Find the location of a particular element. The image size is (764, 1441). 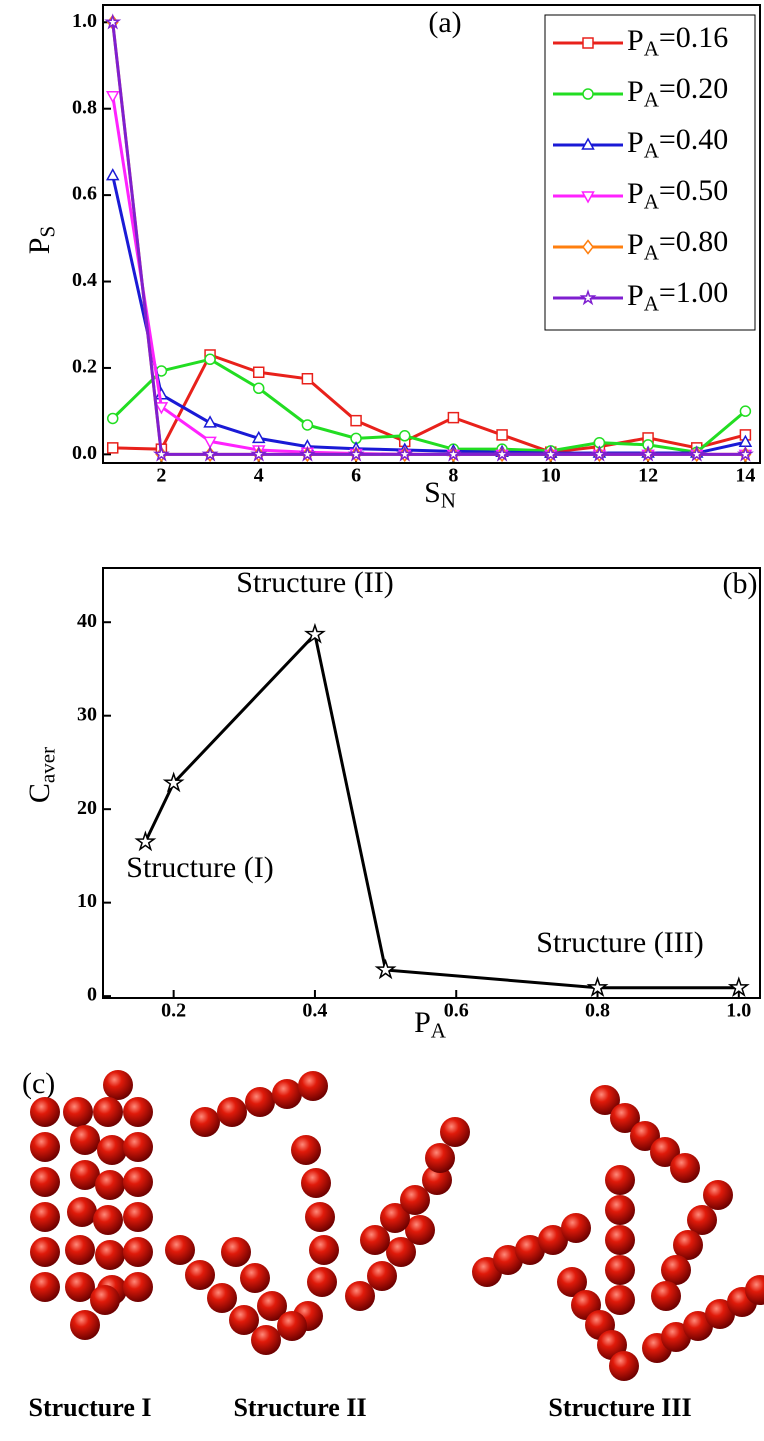

x-tick-label: 4 is located at coordinates (259, 476).